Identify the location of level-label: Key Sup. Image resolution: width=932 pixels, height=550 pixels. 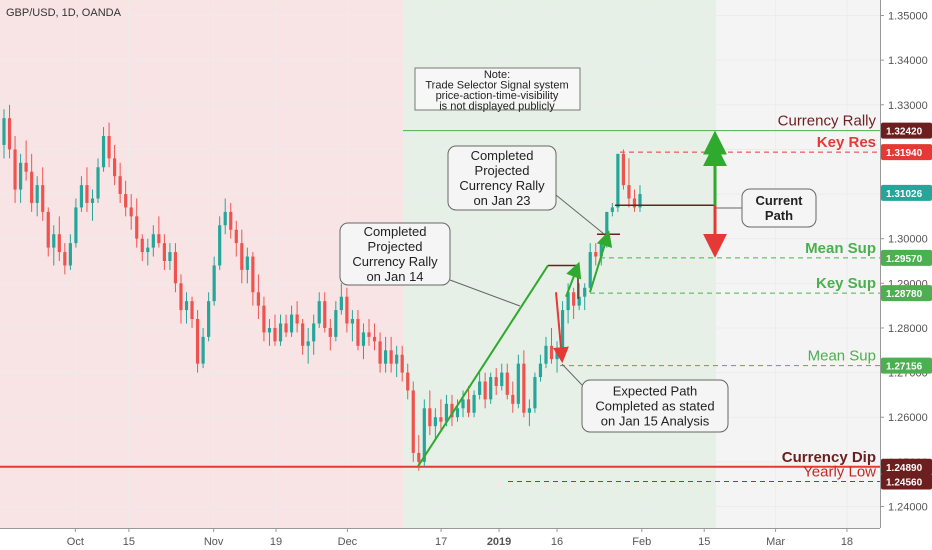
(846, 283).